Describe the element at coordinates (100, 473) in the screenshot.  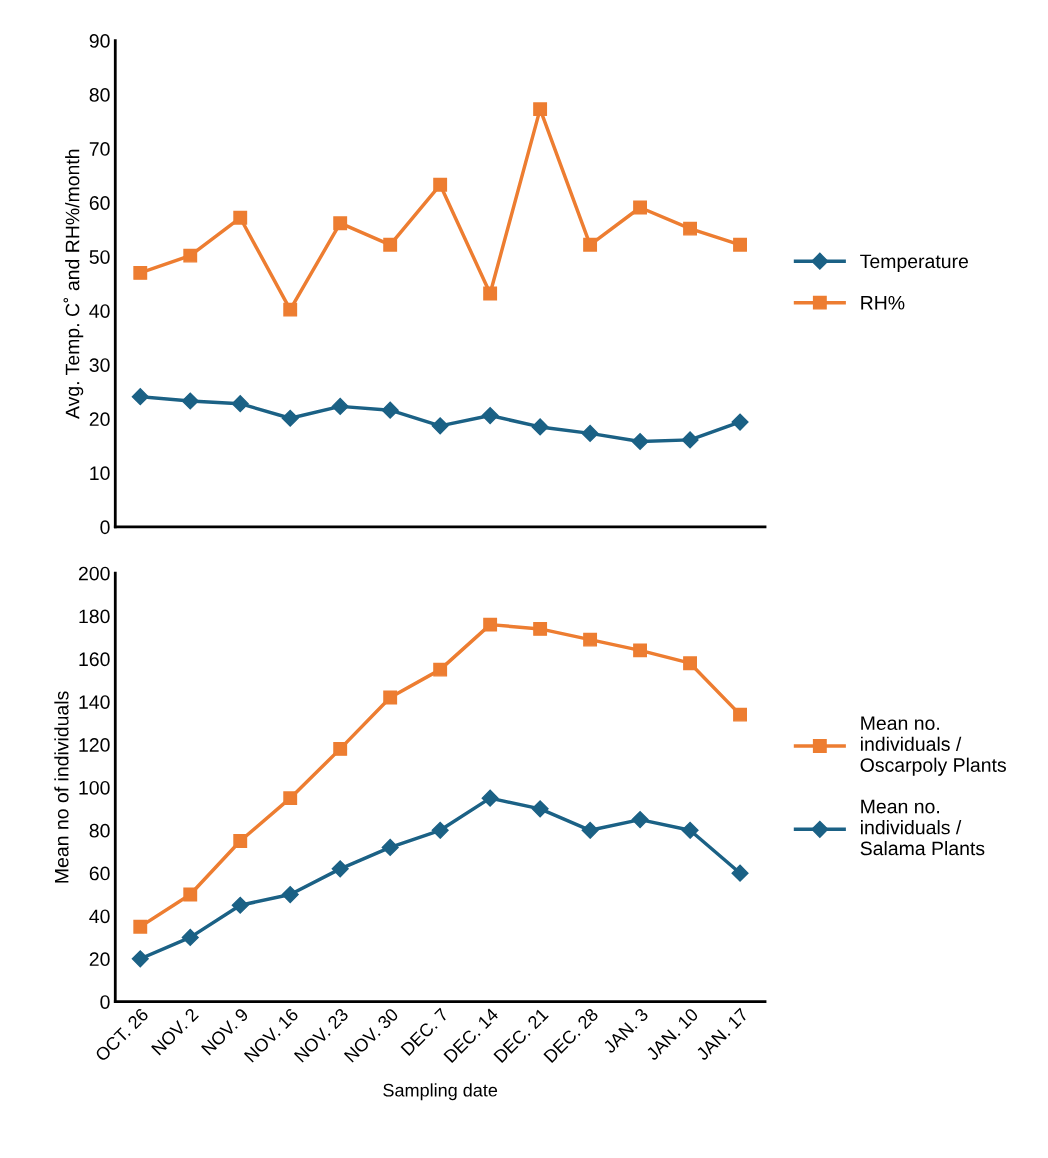
I see `y-tick-label: 10` at that location.